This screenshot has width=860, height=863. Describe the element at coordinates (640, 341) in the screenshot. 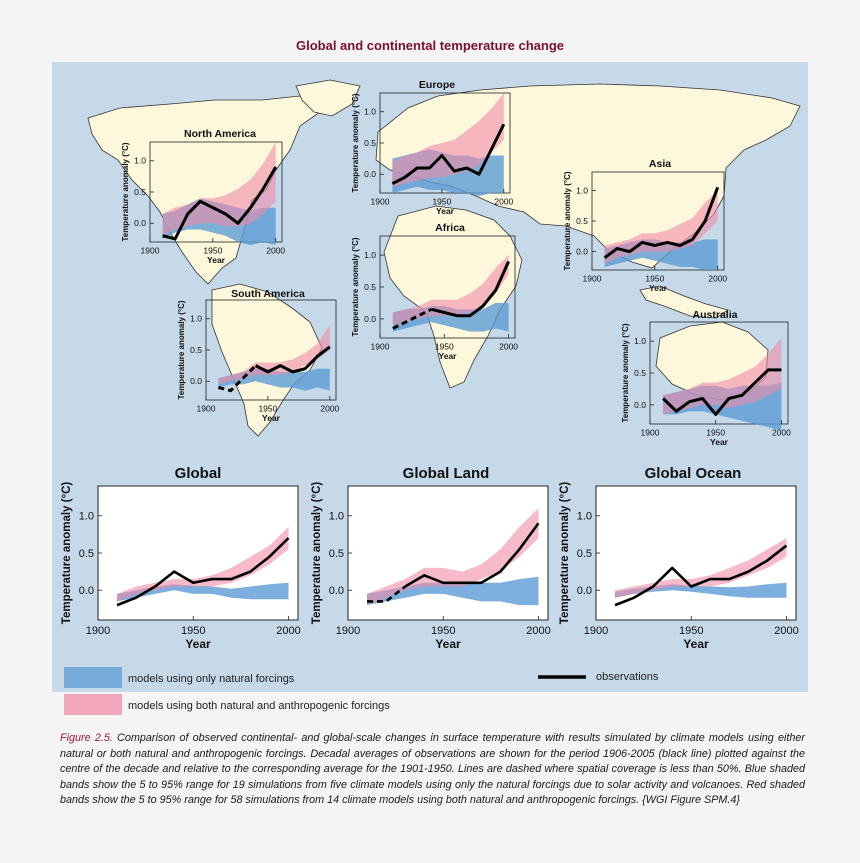

I see `australia-ytick-label: 1.0` at that location.